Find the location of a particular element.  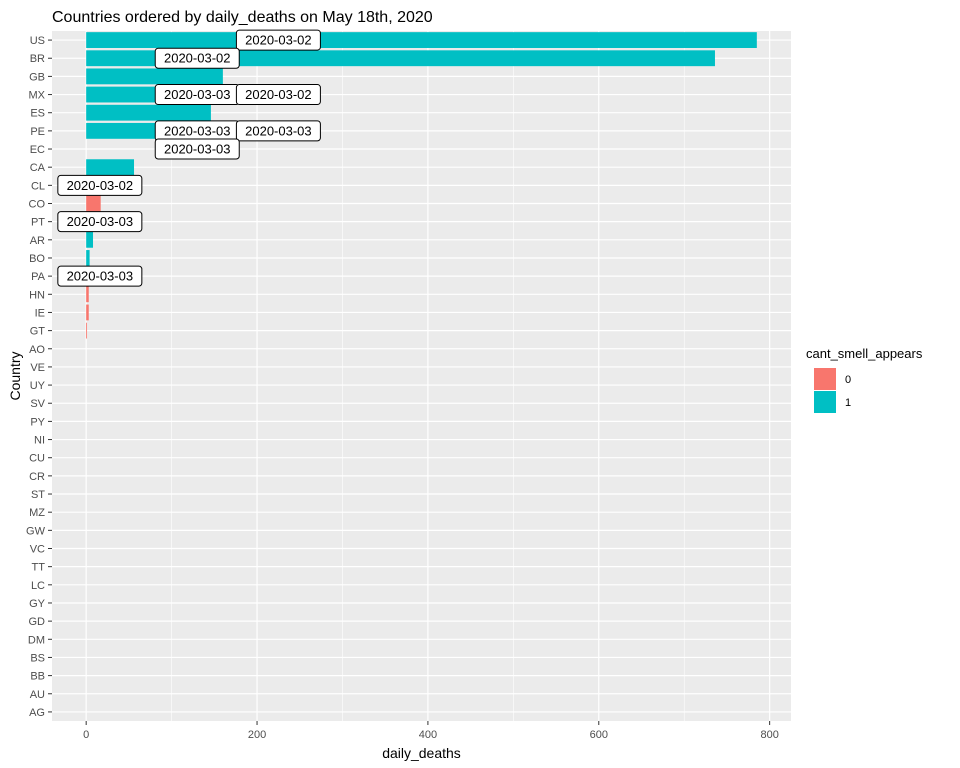

y-tick-label: AO is located at coordinates (37, 350).